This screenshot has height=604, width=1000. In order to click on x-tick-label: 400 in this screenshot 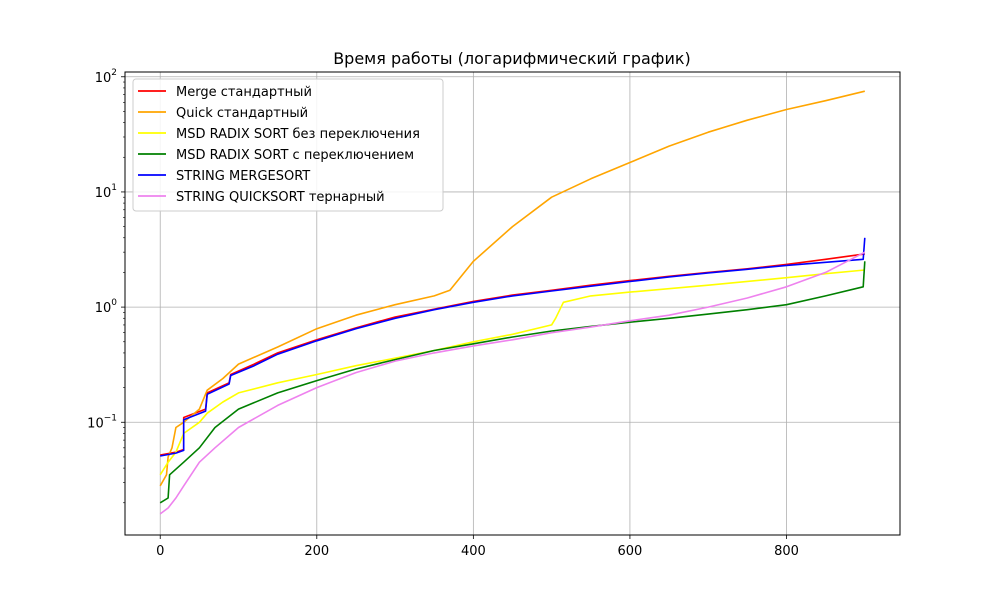, I will do `click(473, 551)`.